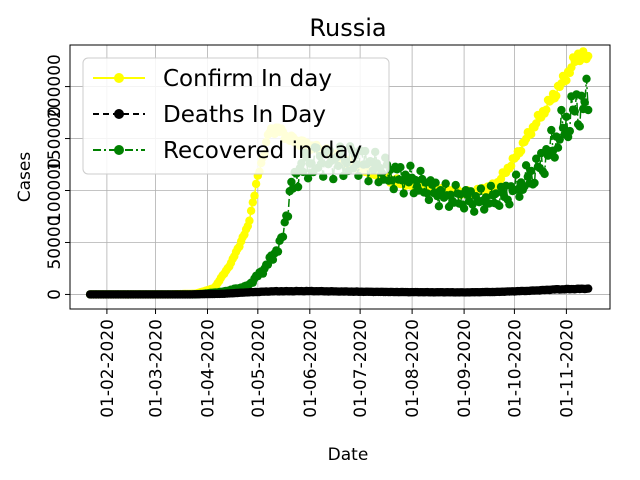 The height and width of the screenshot is (480, 640). I want to click on legend-label: Deaths In Day, so click(244, 115).